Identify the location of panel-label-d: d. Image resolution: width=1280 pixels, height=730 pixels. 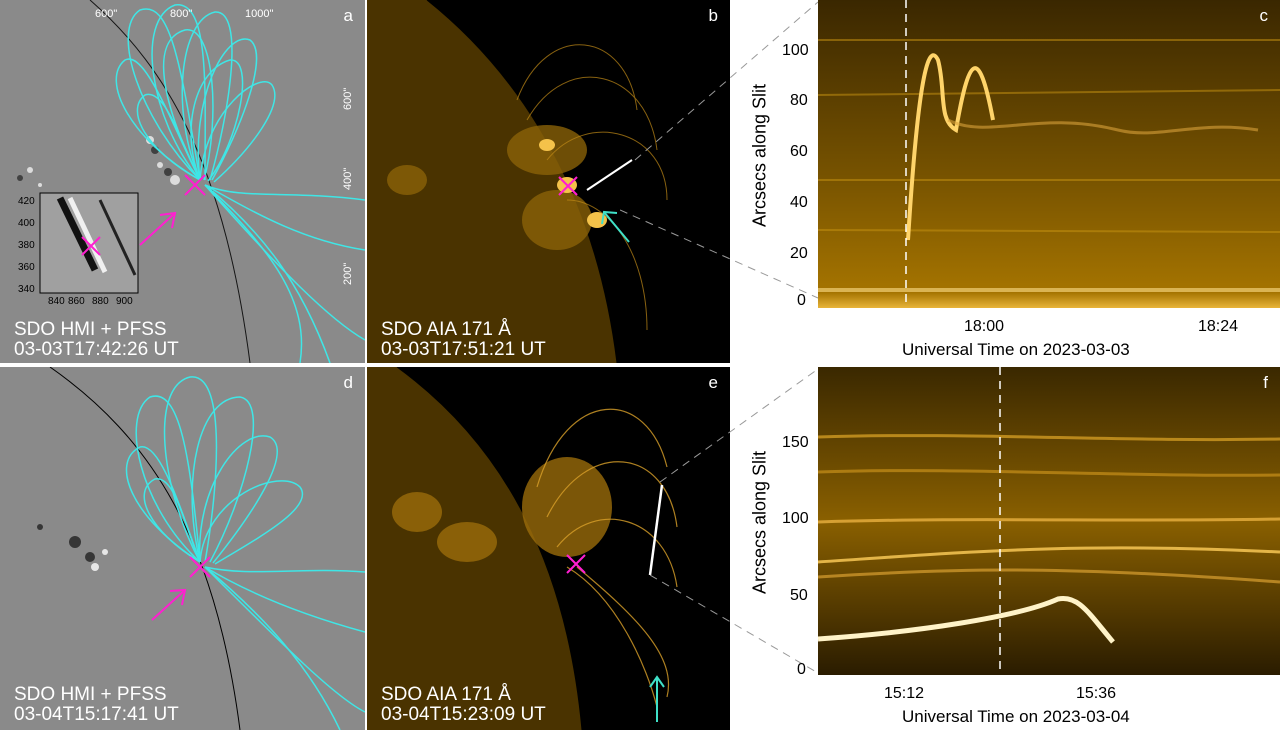
(348, 382).